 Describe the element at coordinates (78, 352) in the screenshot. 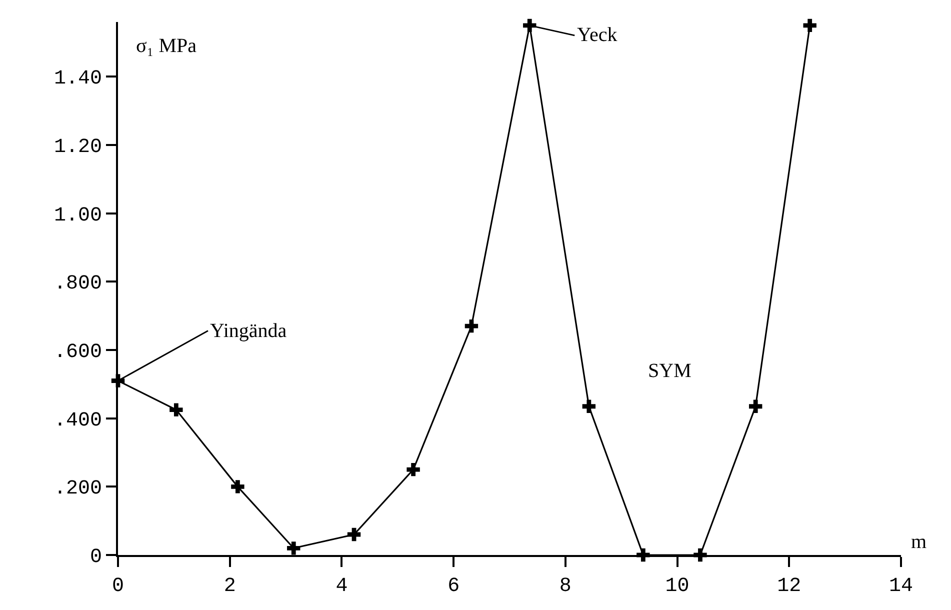

I see `y-tick-label: .600` at that location.